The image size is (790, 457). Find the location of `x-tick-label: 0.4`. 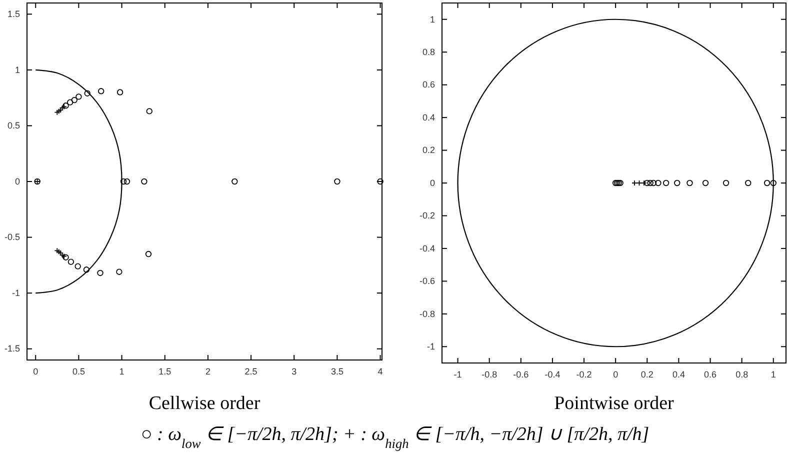

x-tick-label: 0.4 is located at coordinates (678, 374).